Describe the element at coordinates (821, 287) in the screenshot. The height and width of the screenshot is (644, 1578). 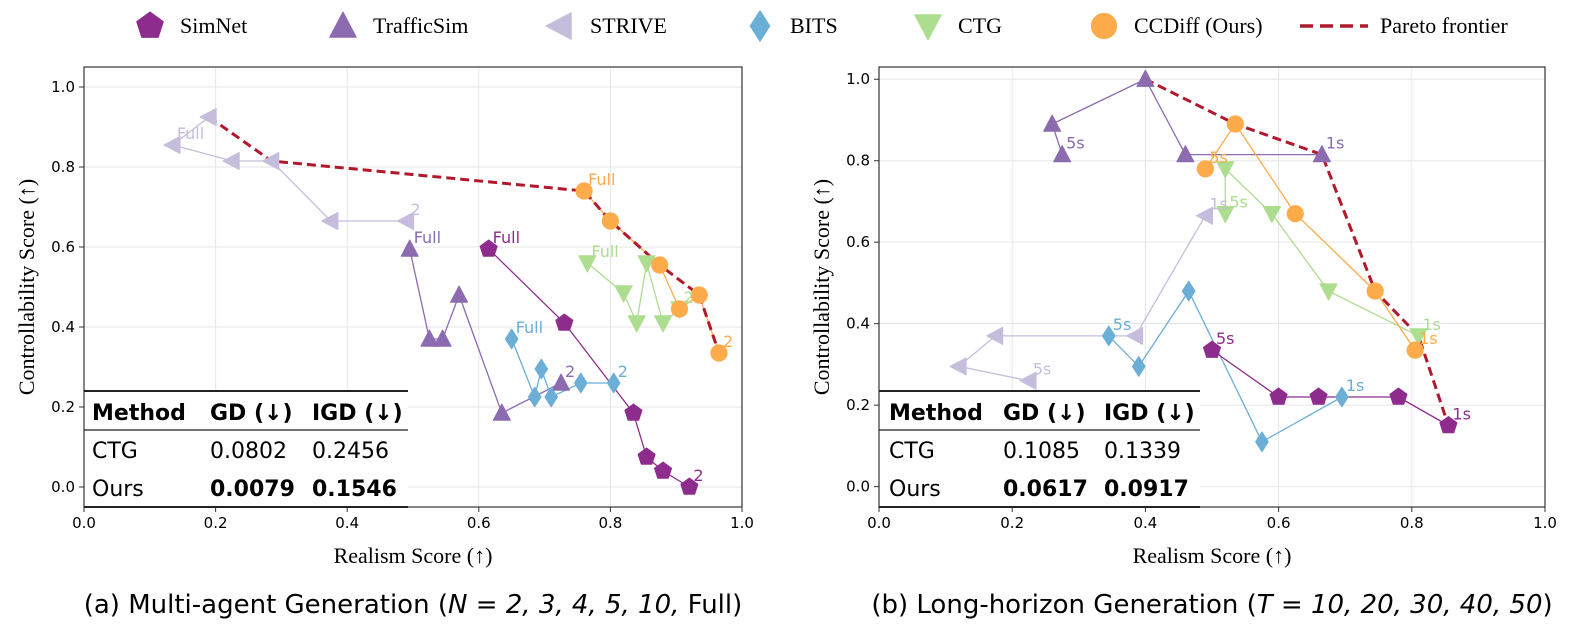
I see `y-axis-label: Controllability Score (↑)` at that location.